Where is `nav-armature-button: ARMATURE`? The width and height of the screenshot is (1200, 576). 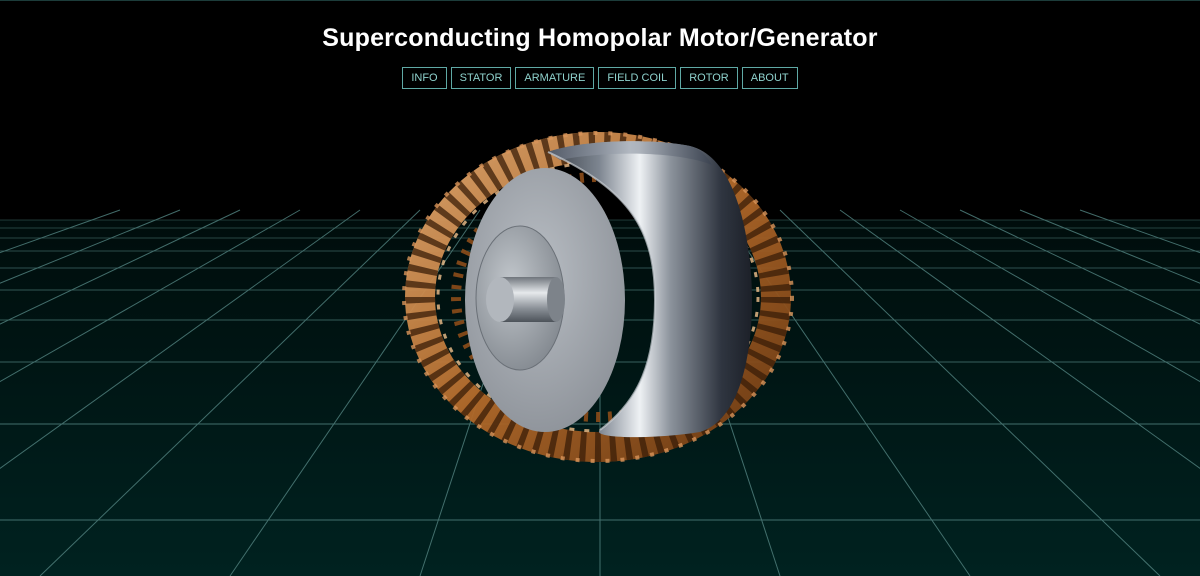
nav-armature-button: ARMATURE is located at coordinates (555, 78).